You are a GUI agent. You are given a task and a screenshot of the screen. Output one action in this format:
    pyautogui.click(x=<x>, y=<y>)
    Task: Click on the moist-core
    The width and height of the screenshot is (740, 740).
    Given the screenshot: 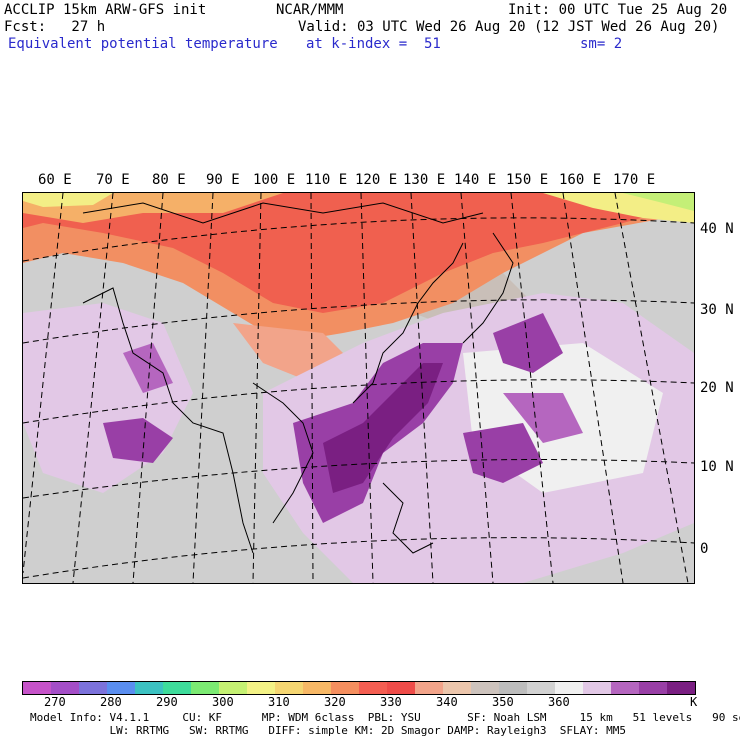 What is the action you would take?
    pyautogui.click(x=383, y=428)
    